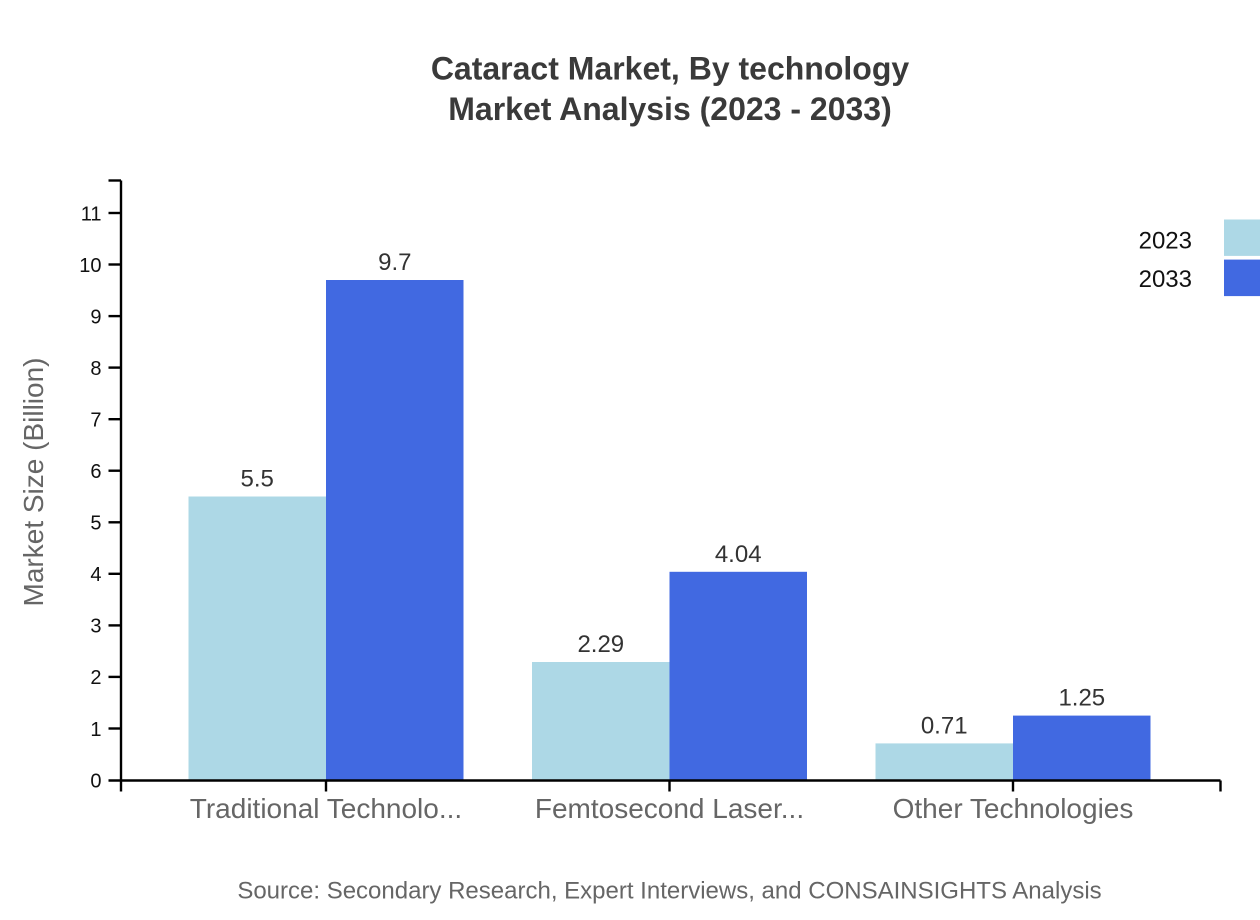 The image size is (1260, 920). What do you see at coordinates (95, 627) in the screenshot?
I see `svg-text: 3` at bounding box center [95, 627].